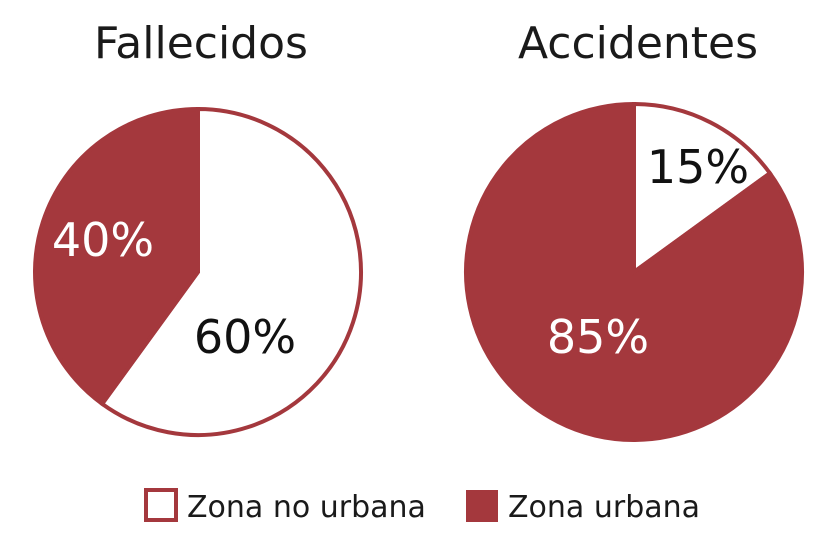 This screenshot has width=831, height=547. I want to click on slice-label-fallecidos-no-urbana: 60%, so click(245, 337).